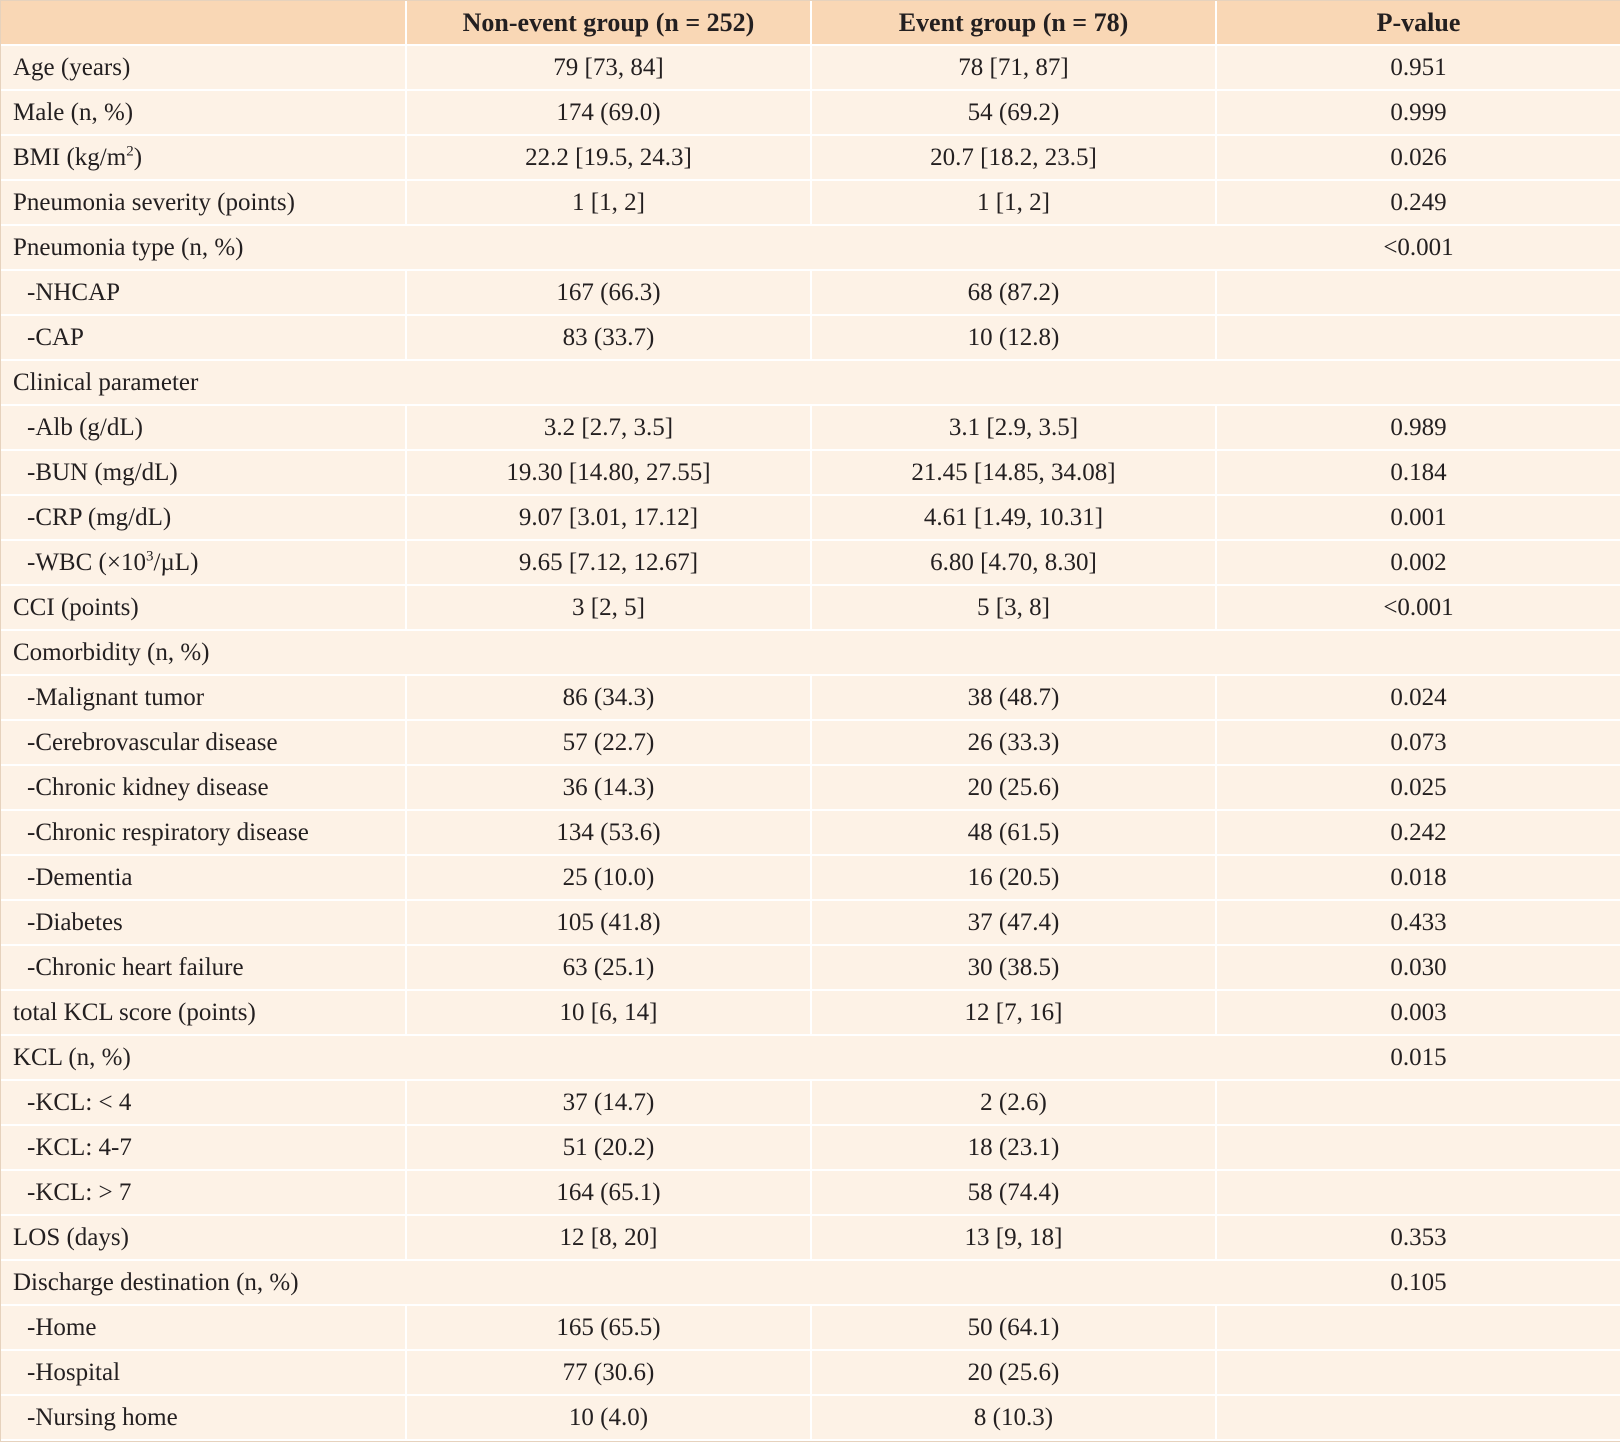  What do you see at coordinates (1417, 1058) in the screenshot?
I see `cell-p-value: 0.015` at bounding box center [1417, 1058].